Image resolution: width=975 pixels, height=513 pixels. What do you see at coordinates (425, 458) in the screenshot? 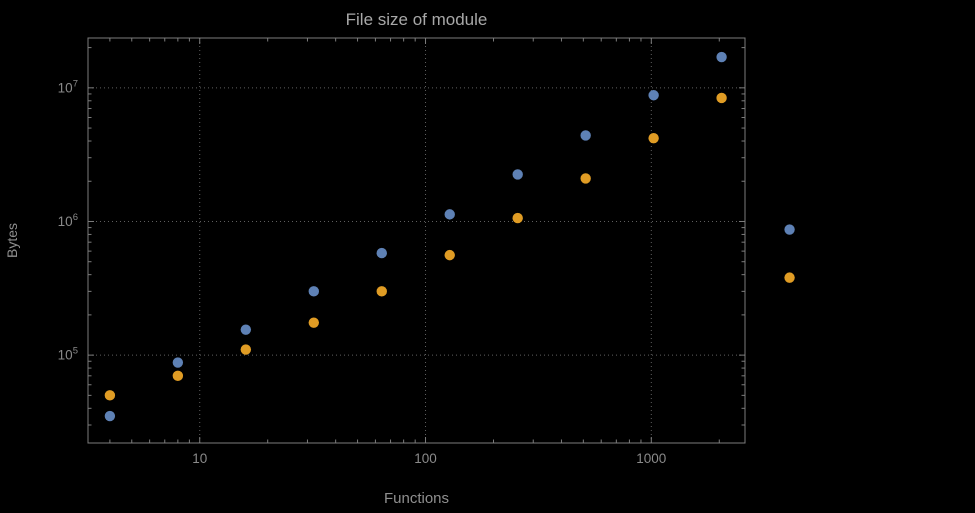
I see `x-tick-label: 100` at bounding box center [425, 458].